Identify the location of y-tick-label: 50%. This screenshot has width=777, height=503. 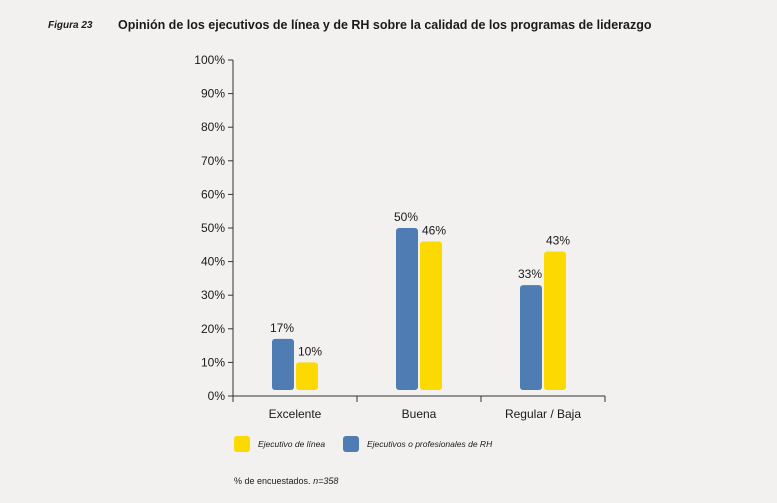
(213, 228).